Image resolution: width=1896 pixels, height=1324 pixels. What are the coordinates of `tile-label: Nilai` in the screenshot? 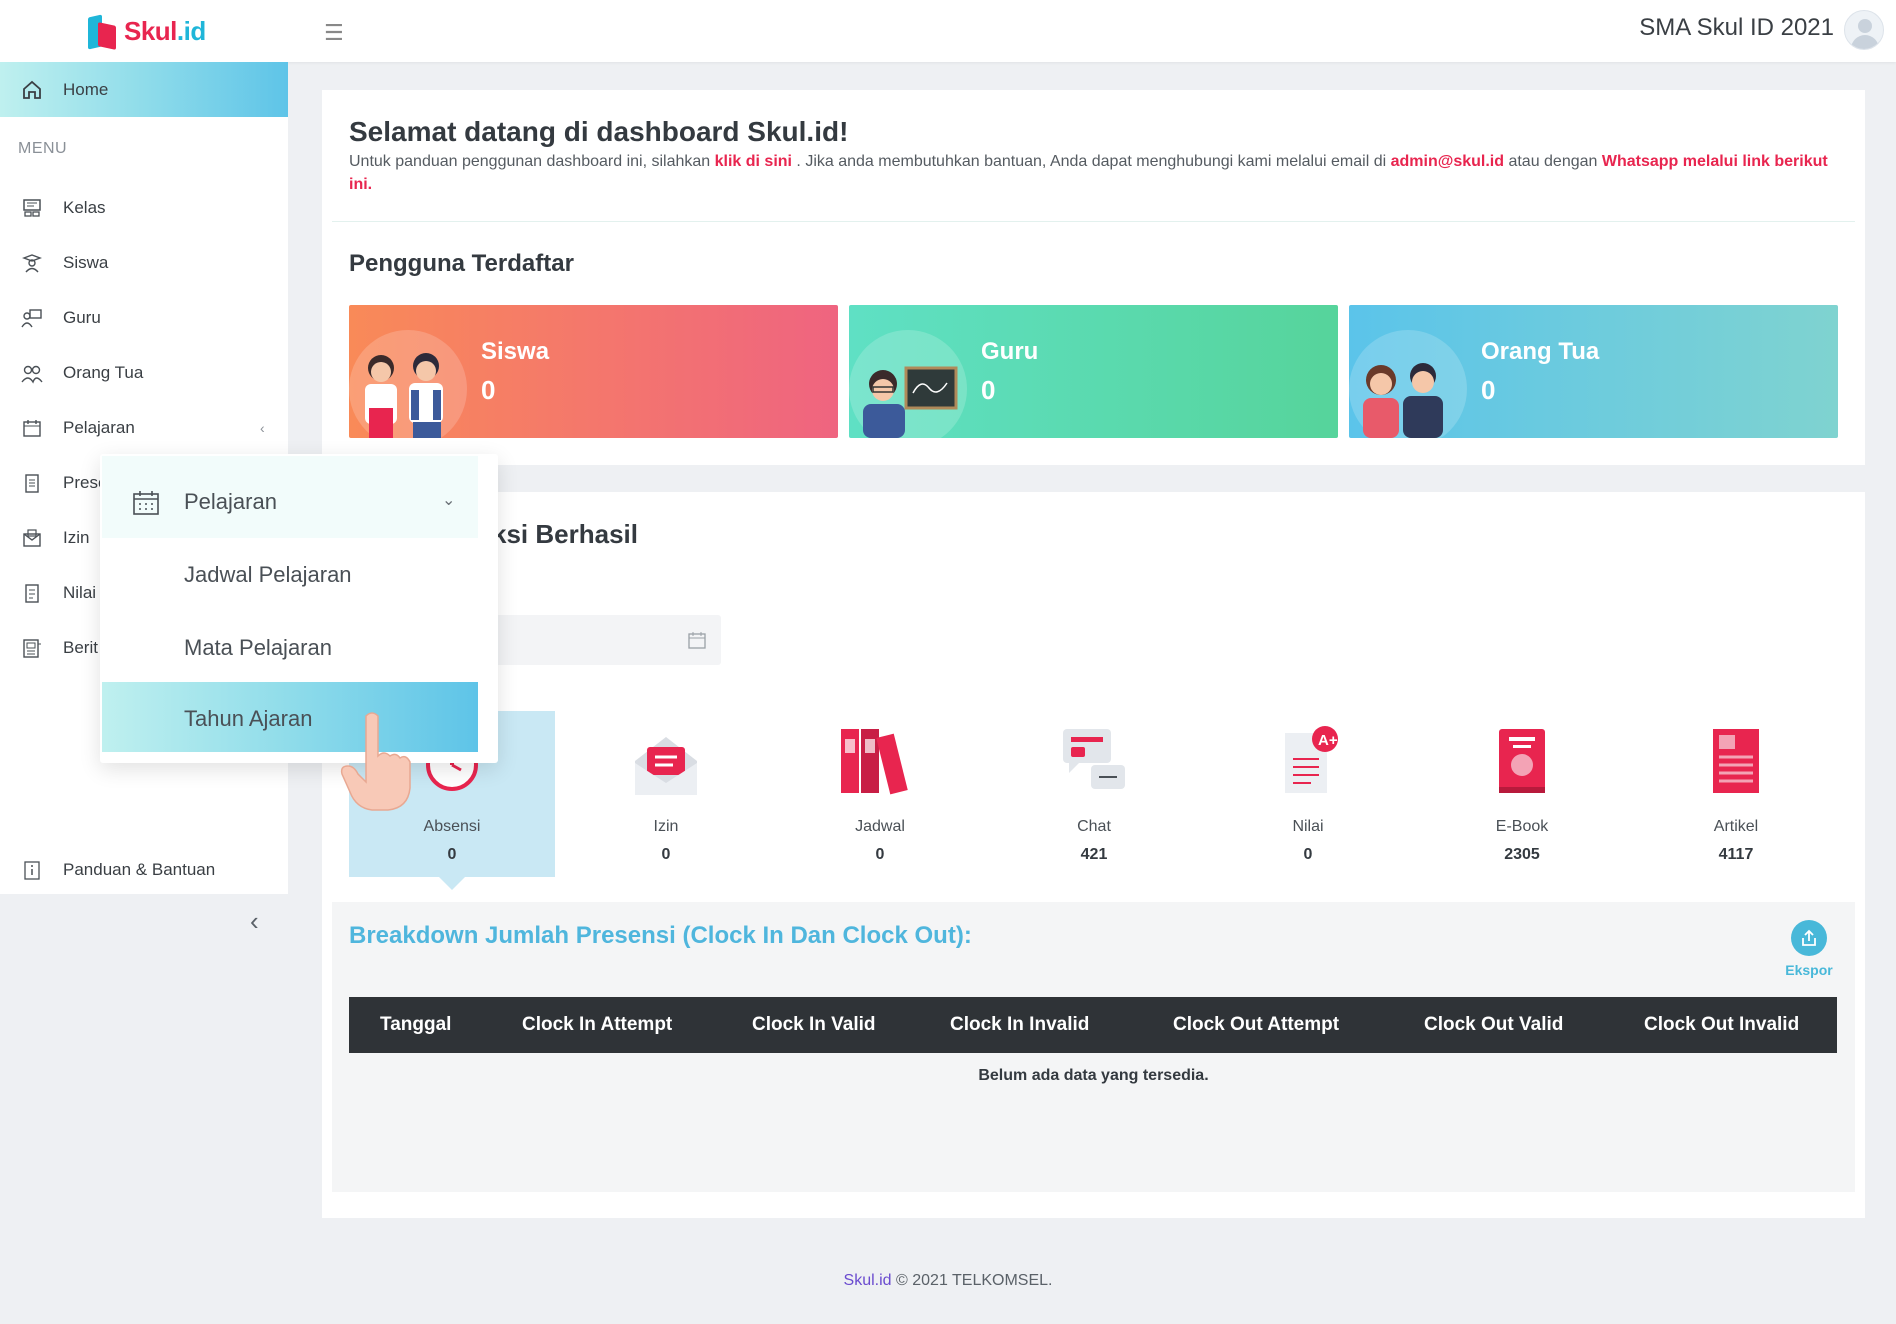 It's located at (1308, 826).